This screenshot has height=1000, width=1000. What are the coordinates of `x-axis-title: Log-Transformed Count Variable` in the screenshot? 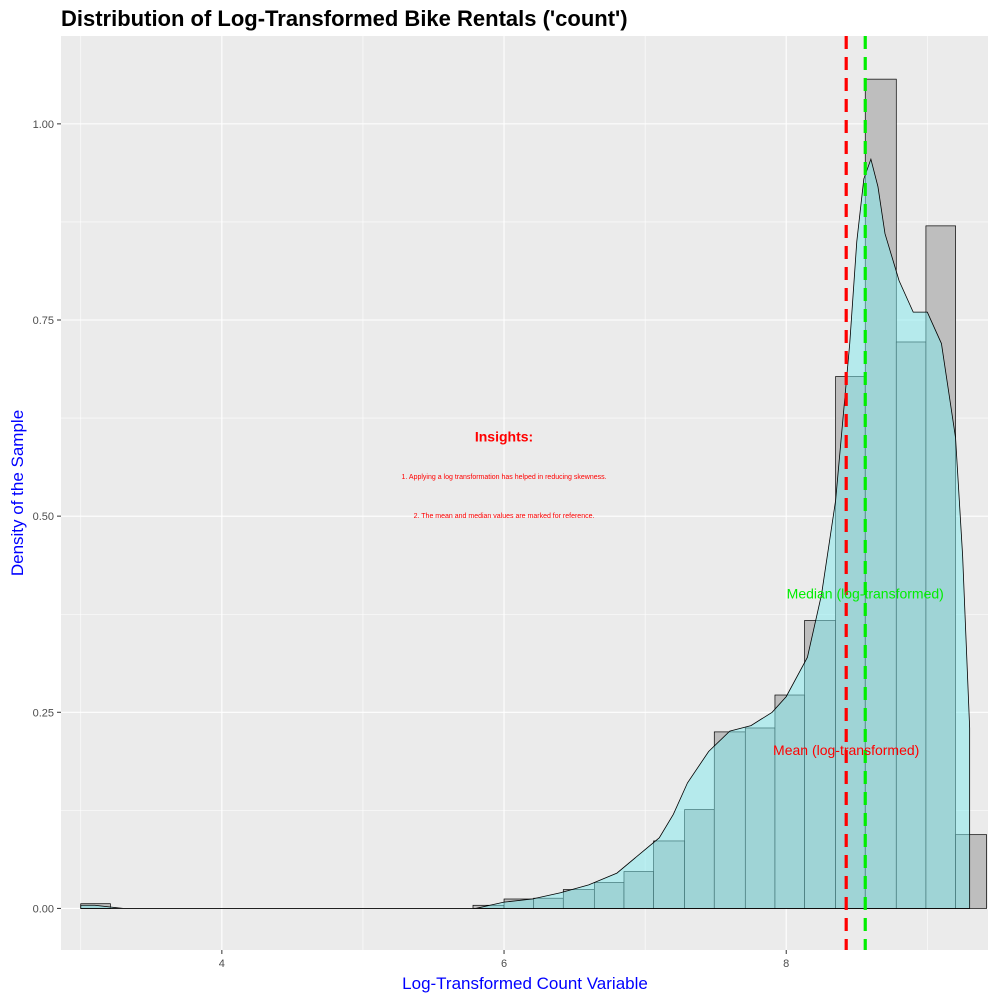 It's located at (525, 983).